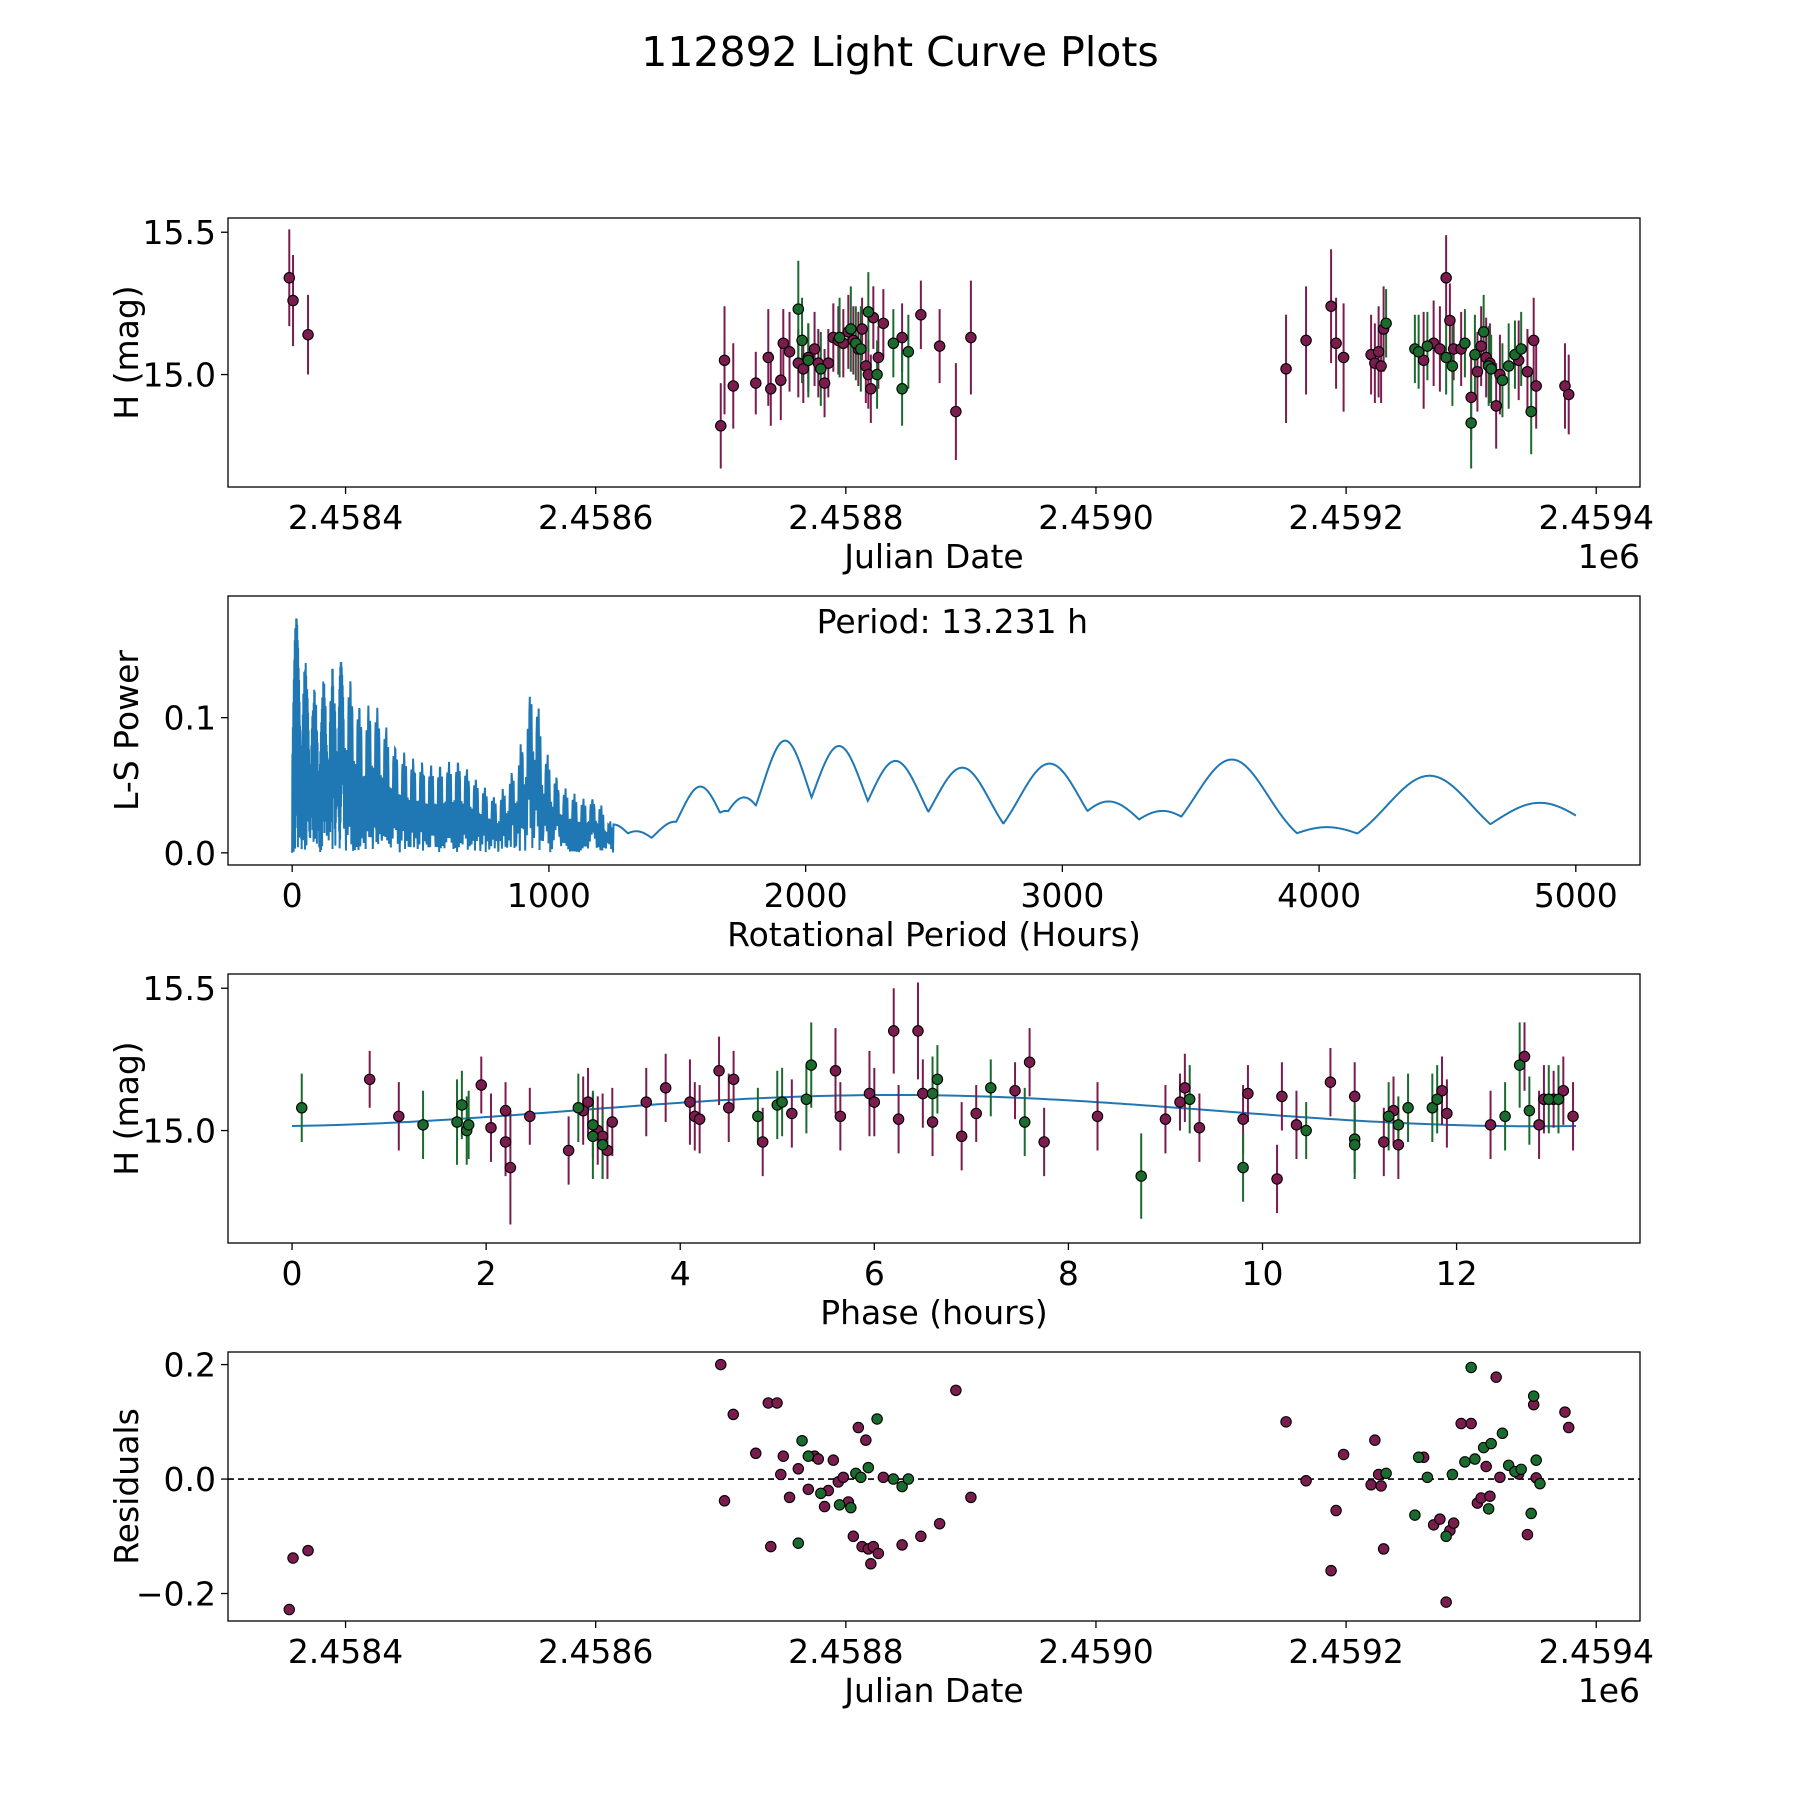 Image resolution: width=1800 pixels, height=1800 pixels. Describe the element at coordinates (806, 895) in the screenshot. I see `periodogram-x-tick-label: 2000` at that location.